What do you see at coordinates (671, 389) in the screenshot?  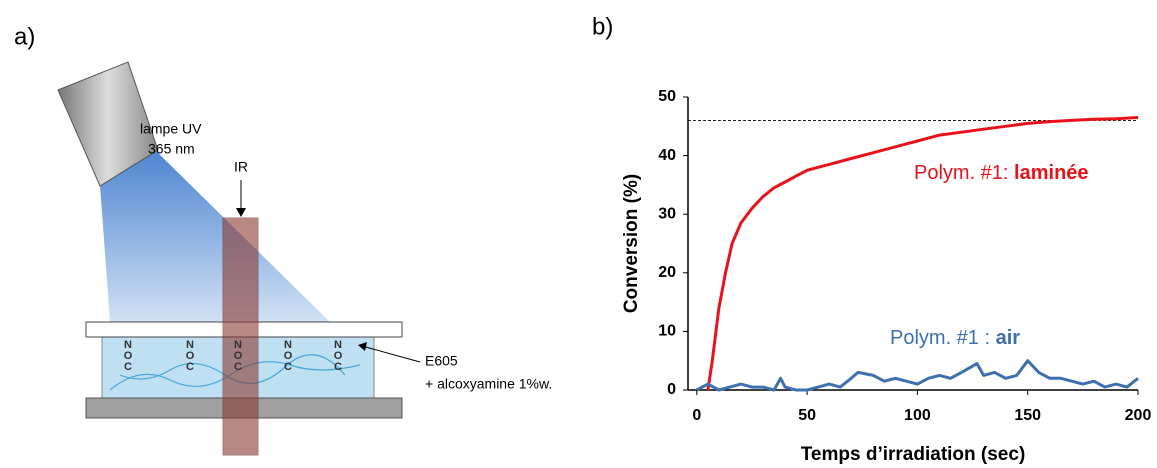 I see `y-tick-label: 0` at bounding box center [671, 389].